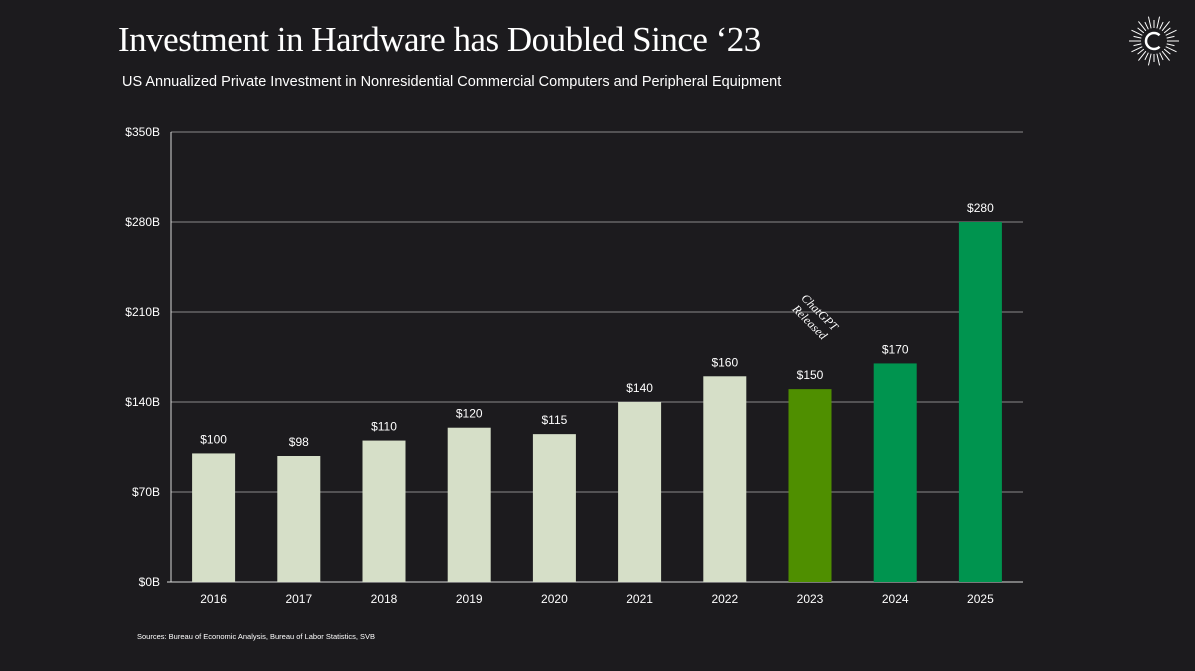  What do you see at coordinates (810, 599) in the screenshot?
I see `x-tick-label-2023: 2023` at bounding box center [810, 599].